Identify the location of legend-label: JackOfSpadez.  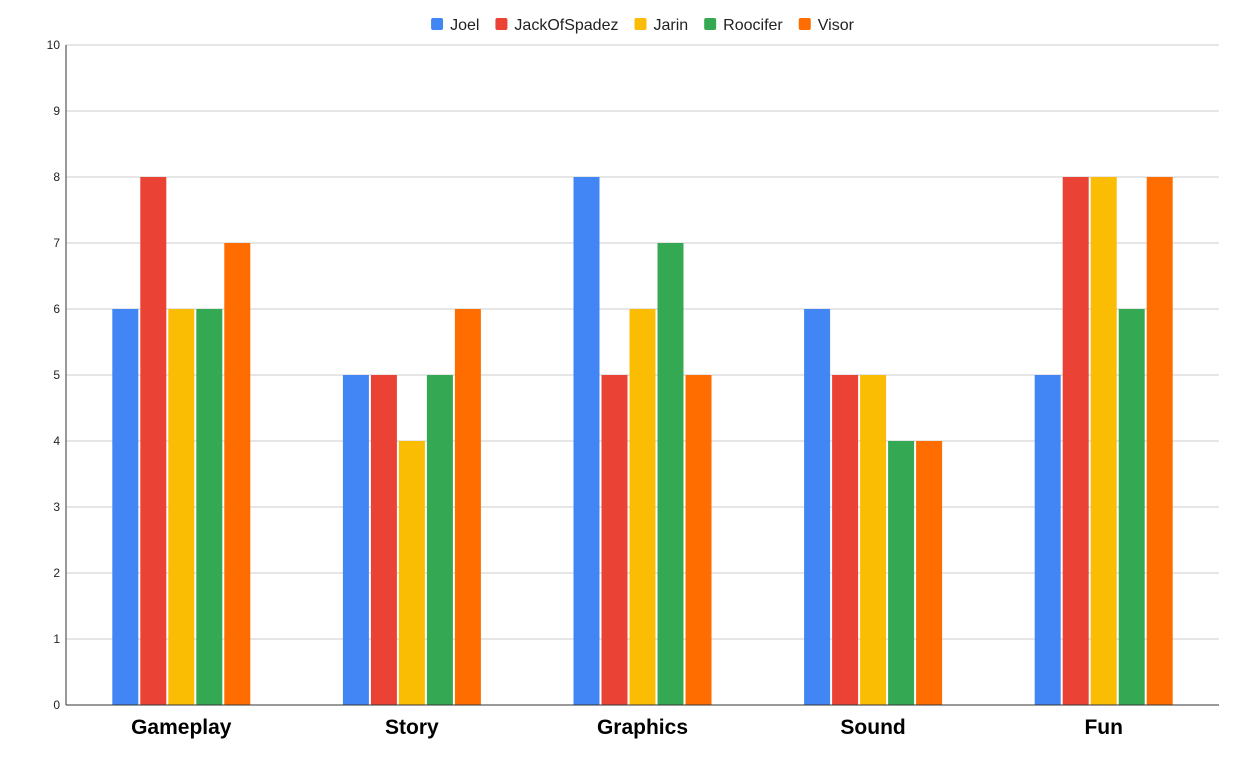
(566, 25).